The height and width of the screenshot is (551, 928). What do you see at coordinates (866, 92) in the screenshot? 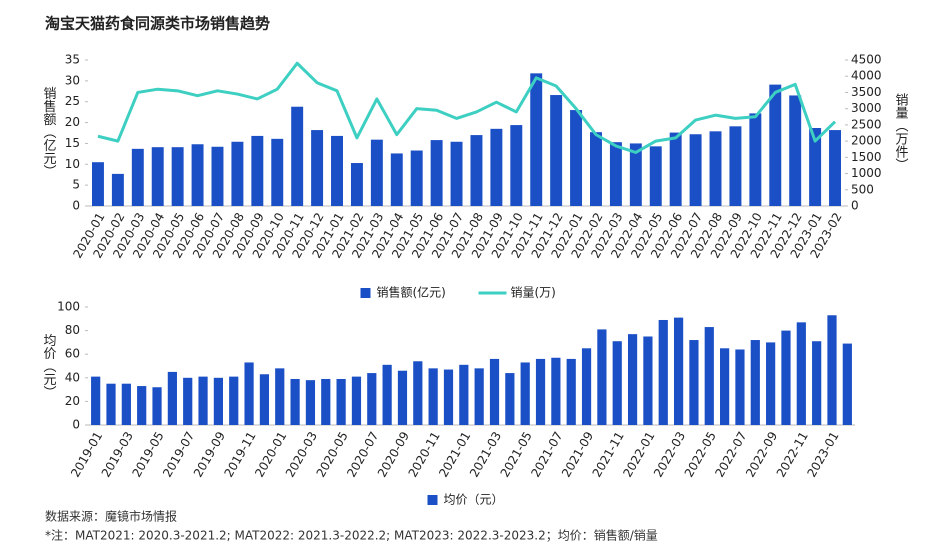
I see `y2-tick-label: 3500` at bounding box center [866, 92].